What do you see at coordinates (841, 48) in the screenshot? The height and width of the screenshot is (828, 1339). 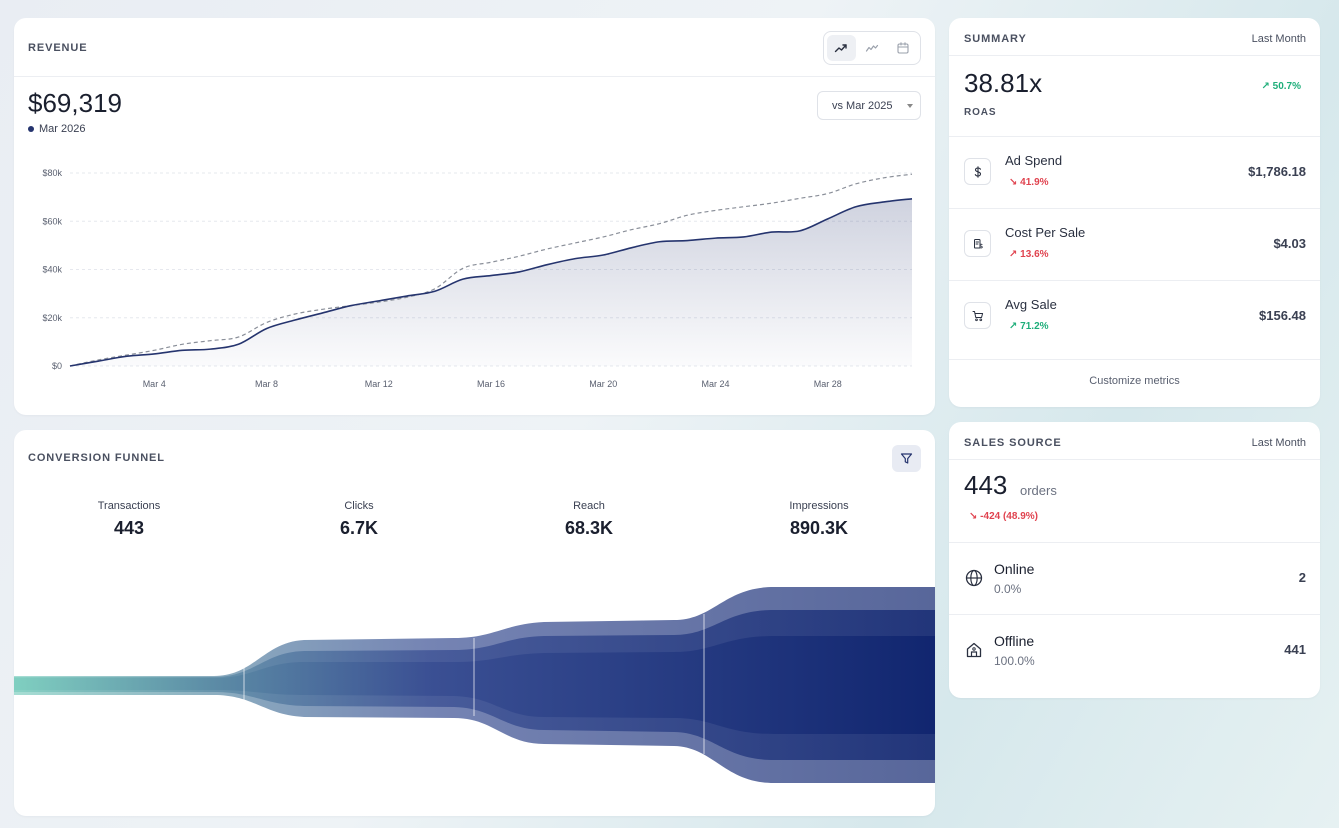 I see `trend-line-icon` at bounding box center [841, 48].